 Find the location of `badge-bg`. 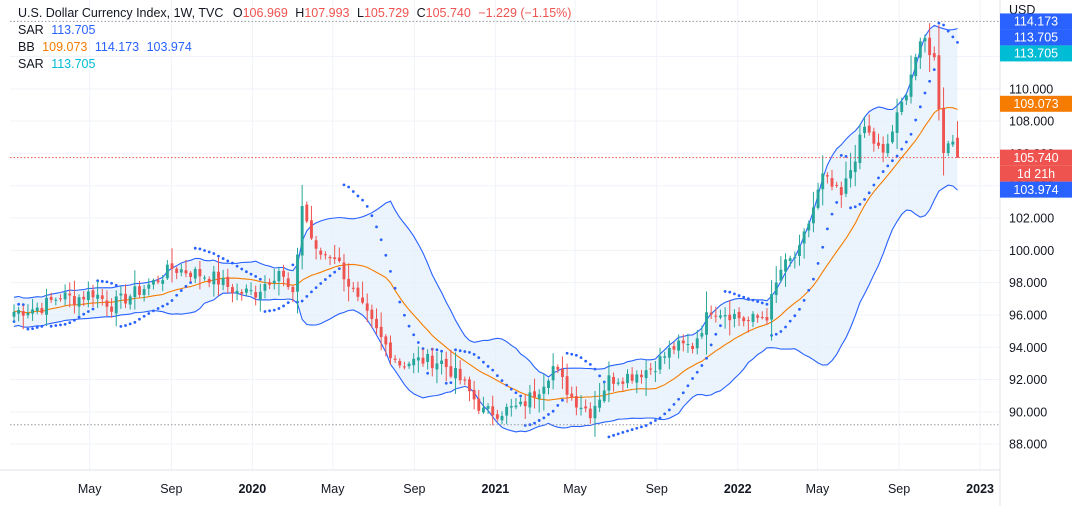

badge-bg is located at coordinates (1036, 103).